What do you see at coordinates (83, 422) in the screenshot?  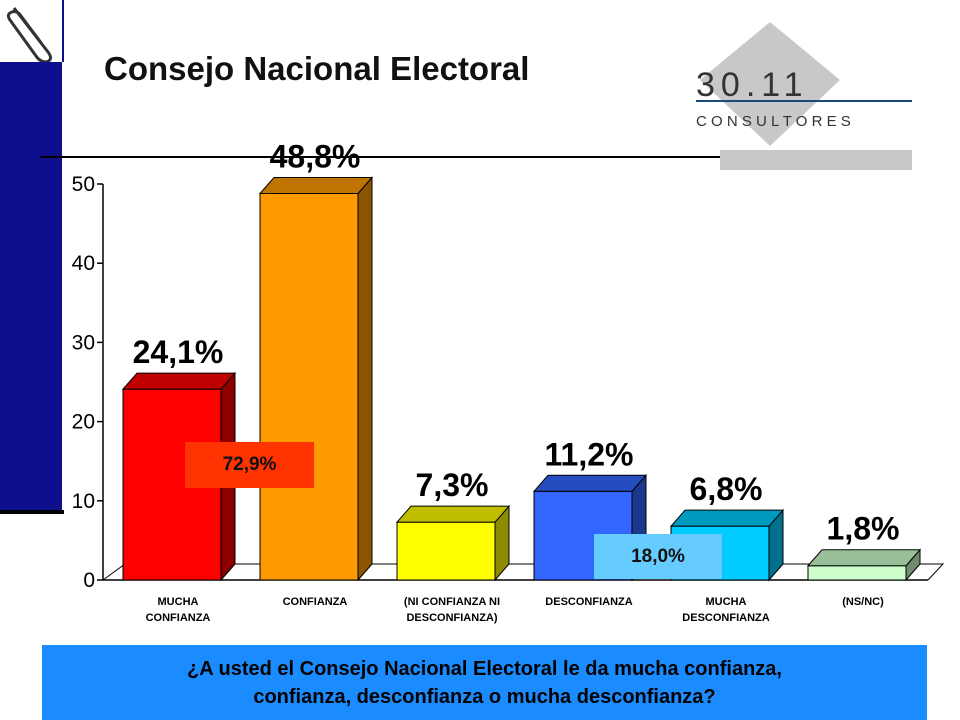 I see `y-tick-label: 20` at bounding box center [83, 422].